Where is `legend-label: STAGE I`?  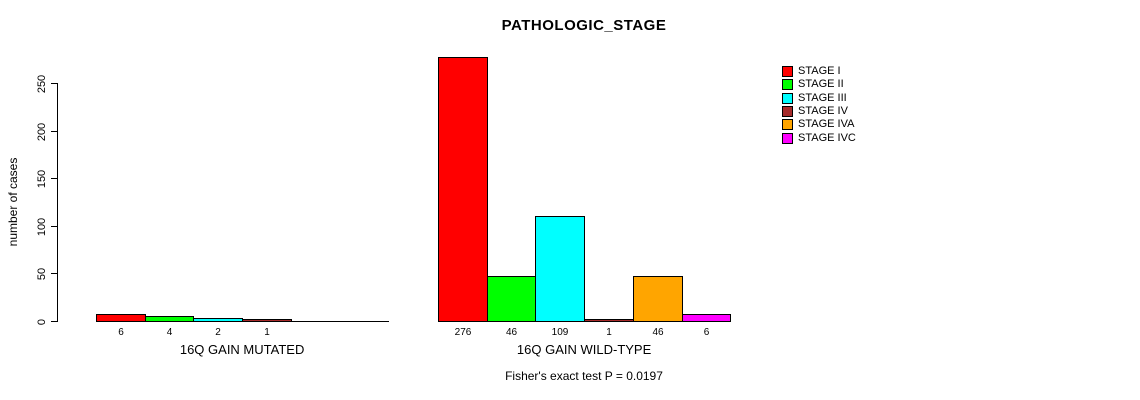
legend-label: STAGE I is located at coordinates (819, 71).